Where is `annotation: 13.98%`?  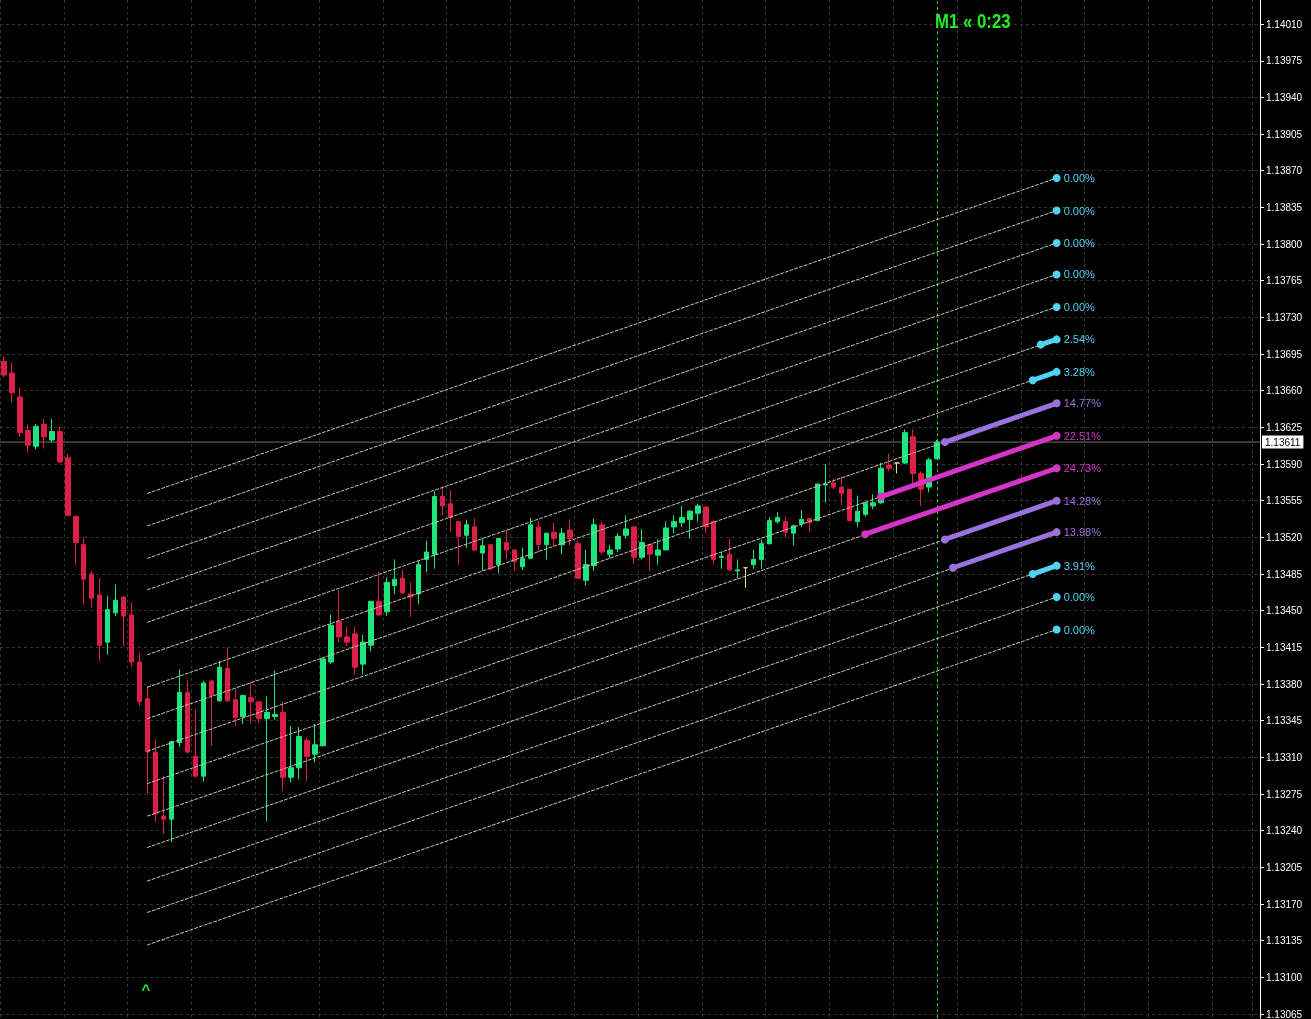 annotation: 13.98% is located at coordinates (1082, 532).